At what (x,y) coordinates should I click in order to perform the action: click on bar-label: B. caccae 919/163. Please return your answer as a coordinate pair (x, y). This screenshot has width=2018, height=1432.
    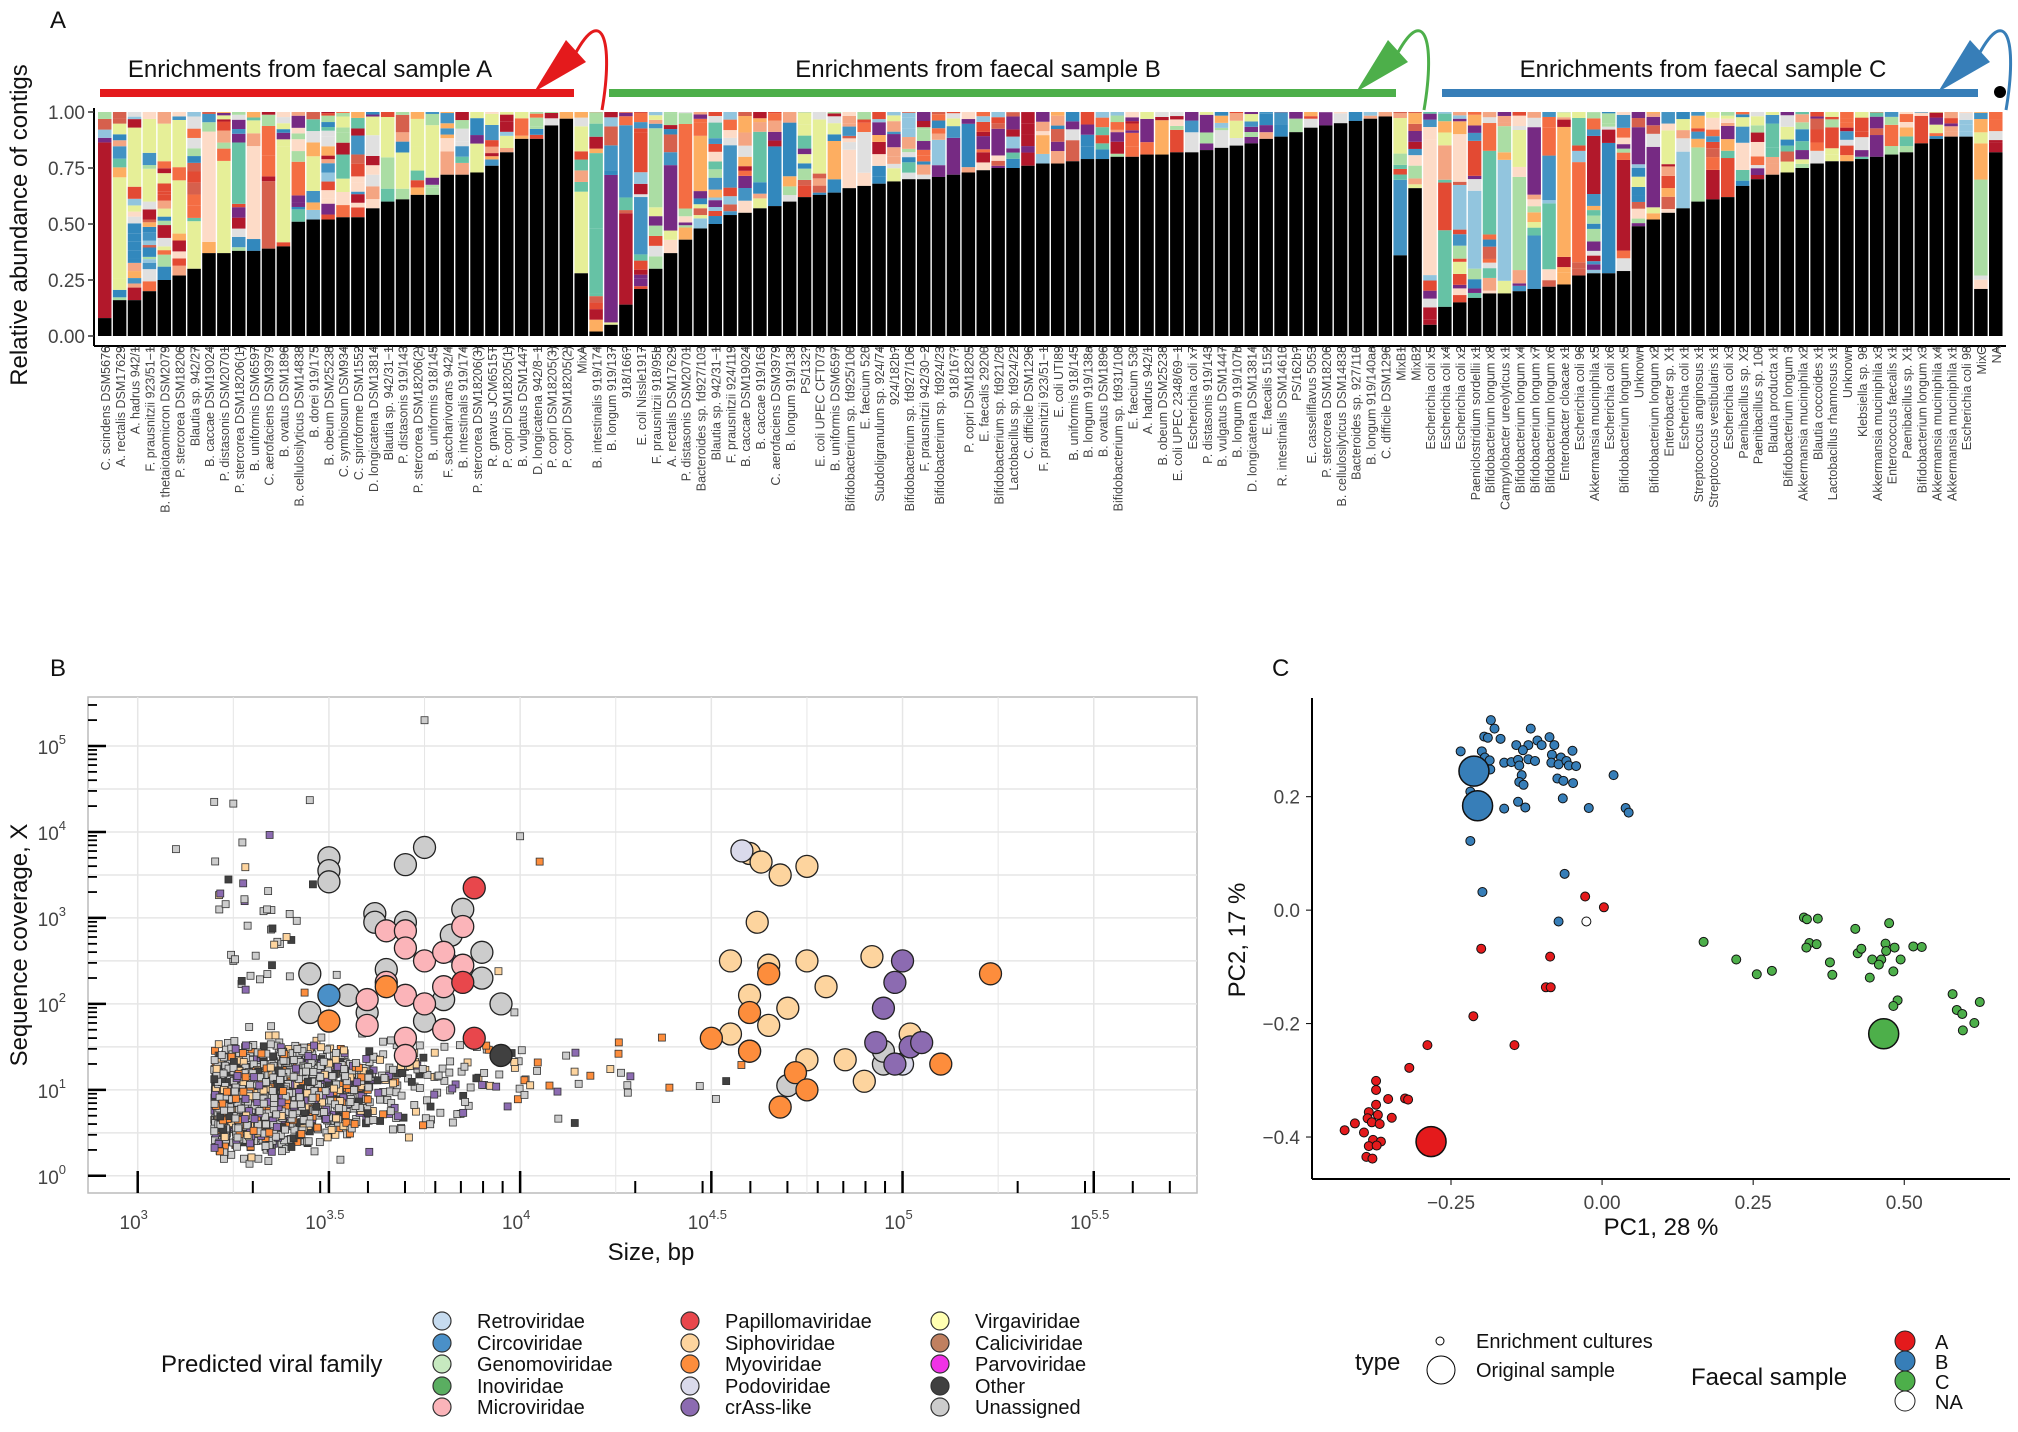
    Looking at the image, I should click on (761, 398).